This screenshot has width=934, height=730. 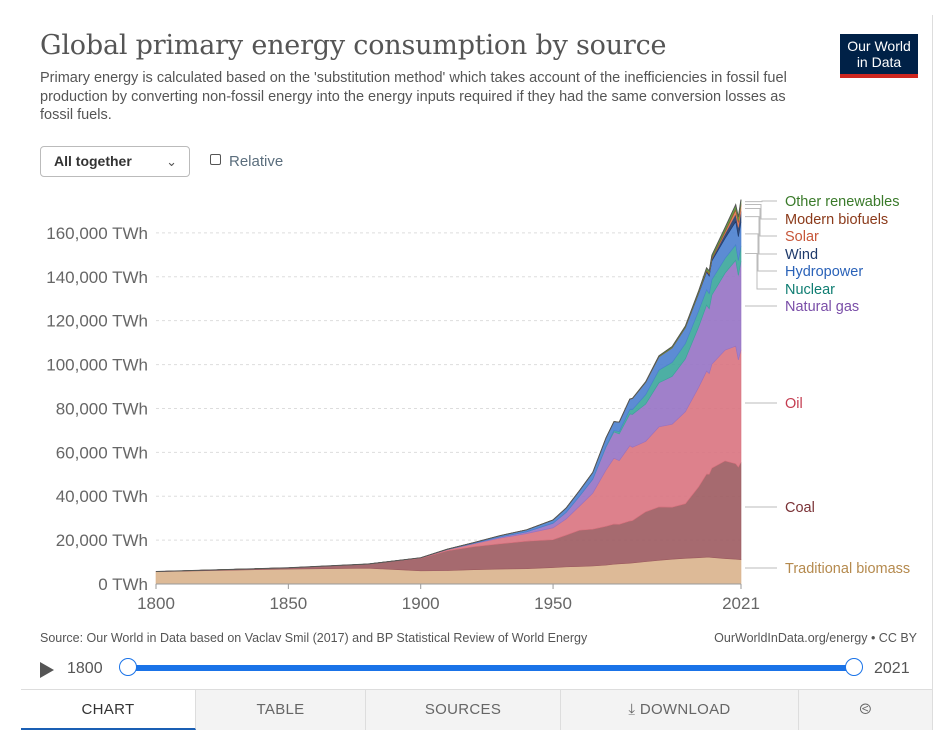 What do you see at coordinates (810, 290) in the screenshot?
I see `legend-label: Nuclear` at bounding box center [810, 290].